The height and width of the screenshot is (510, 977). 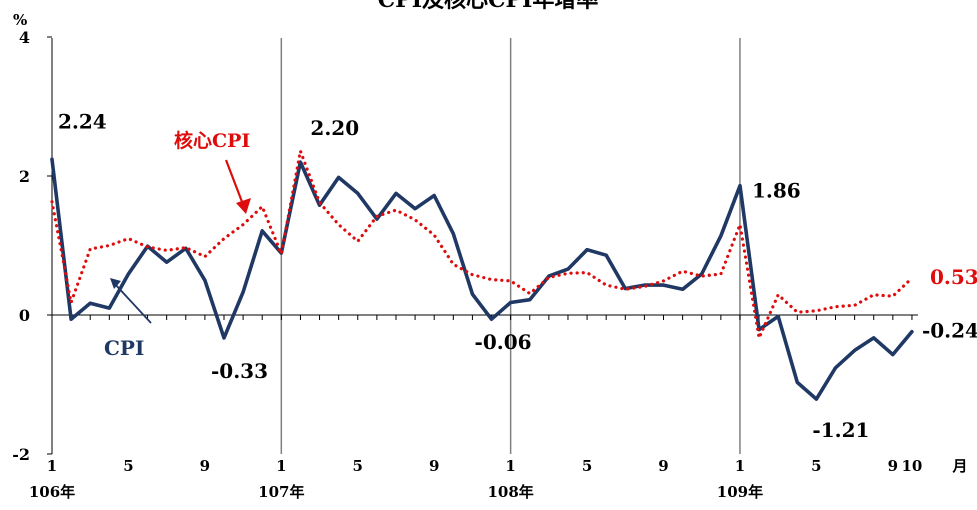 What do you see at coordinates (953, 277) in the screenshot?
I see `data-label: 0.53` at bounding box center [953, 277].